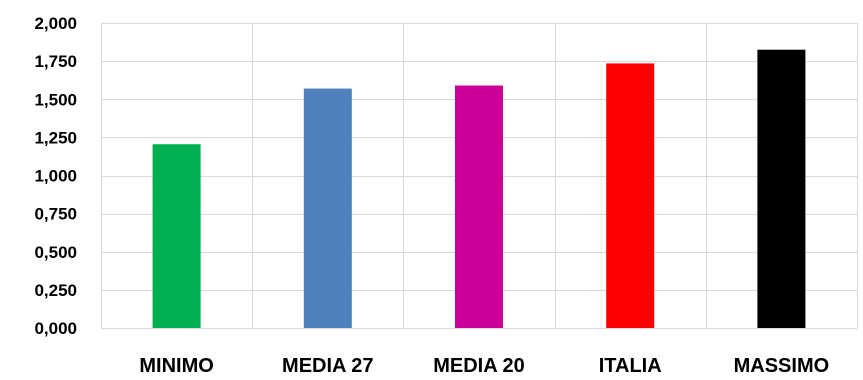 The image size is (863, 380). What do you see at coordinates (630, 366) in the screenshot?
I see `x-tick-label: ITALIA` at bounding box center [630, 366].